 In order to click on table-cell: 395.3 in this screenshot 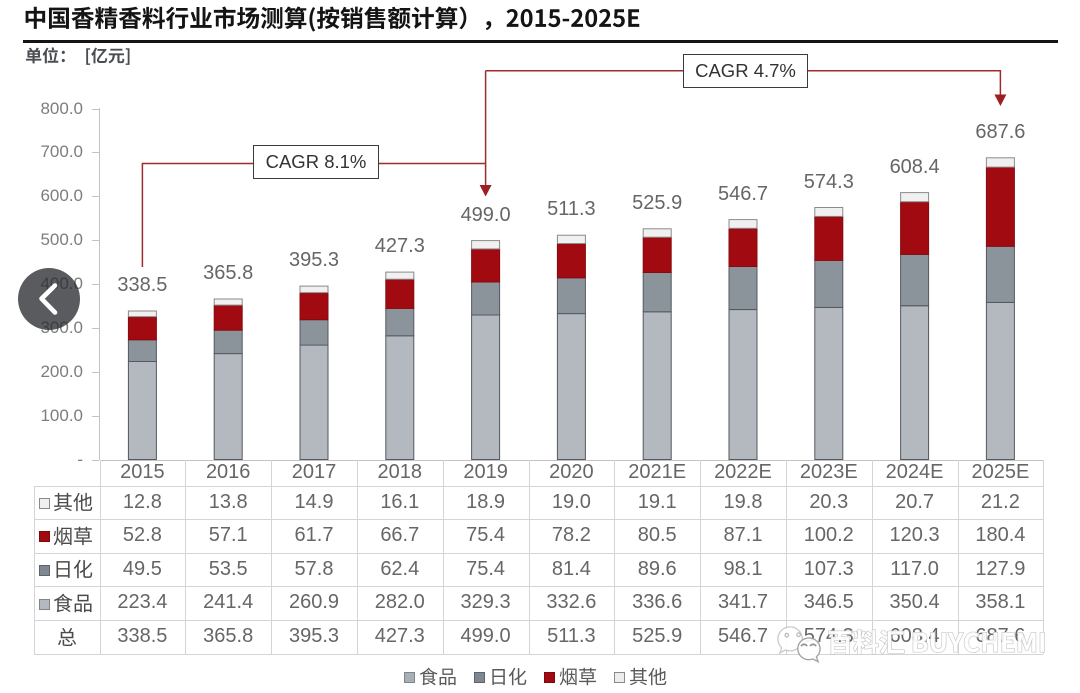, I will do `click(314, 635)`.